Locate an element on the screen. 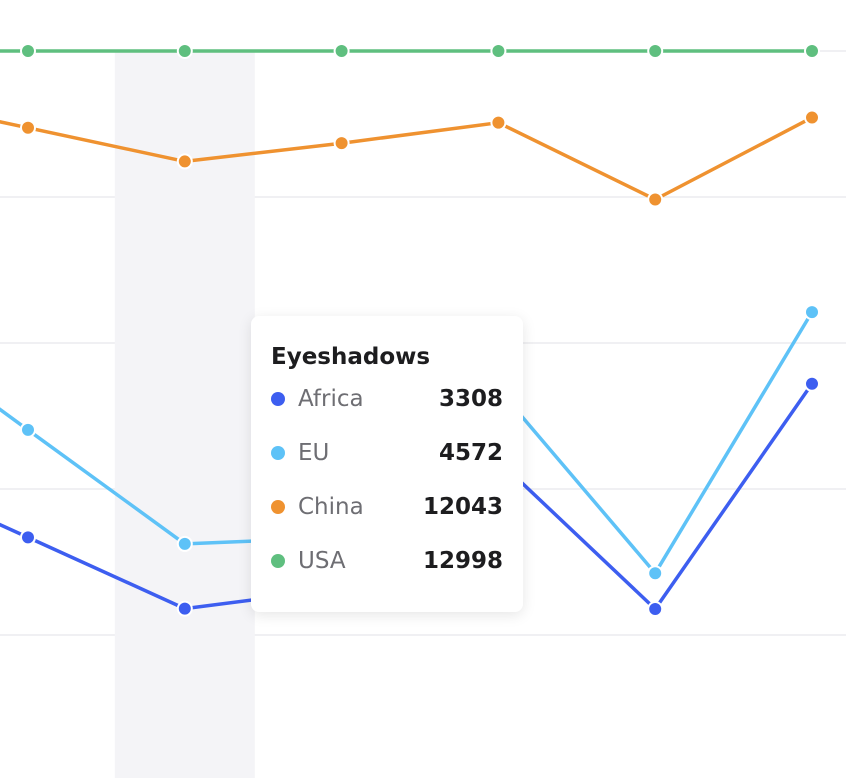 This screenshot has height=778, width=846. tooltip-series-name: EU is located at coordinates (314, 453).